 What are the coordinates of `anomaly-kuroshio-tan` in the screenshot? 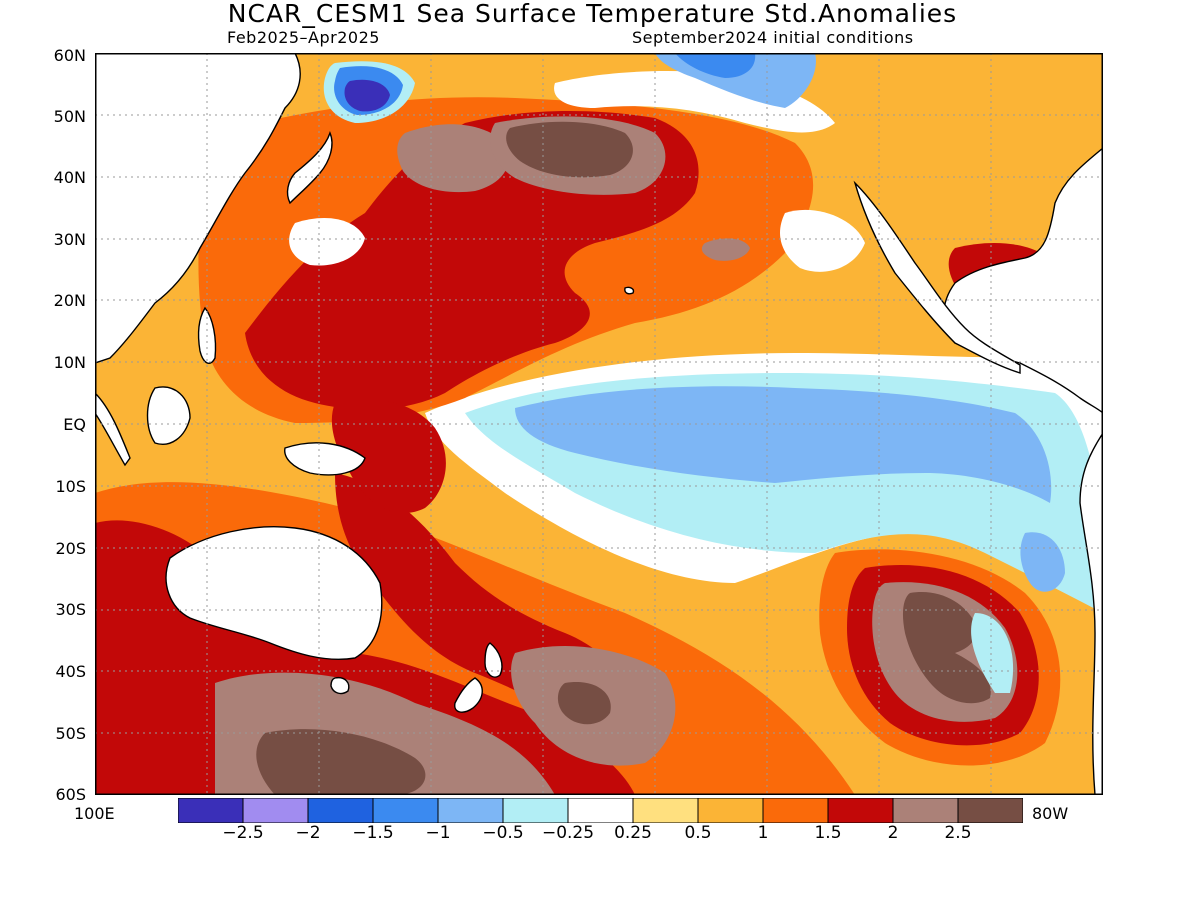 It's located at (453, 158).